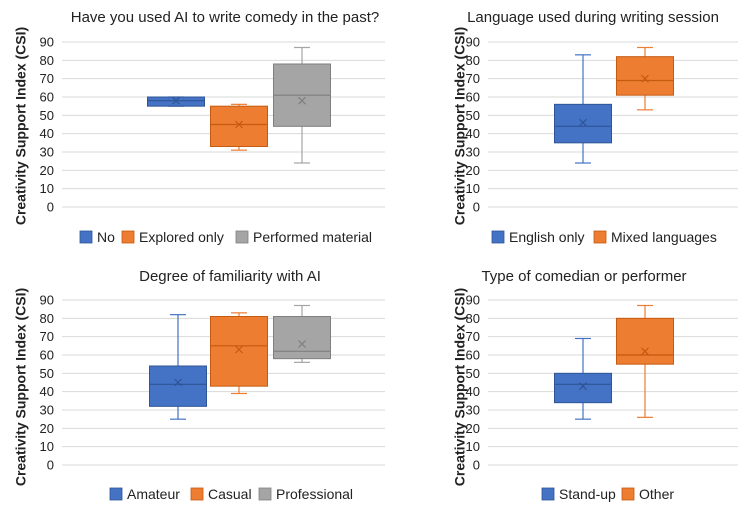  What do you see at coordinates (230, 494) in the screenshot?
I see `legend-label: Casual` at bounding box center [230, 494].